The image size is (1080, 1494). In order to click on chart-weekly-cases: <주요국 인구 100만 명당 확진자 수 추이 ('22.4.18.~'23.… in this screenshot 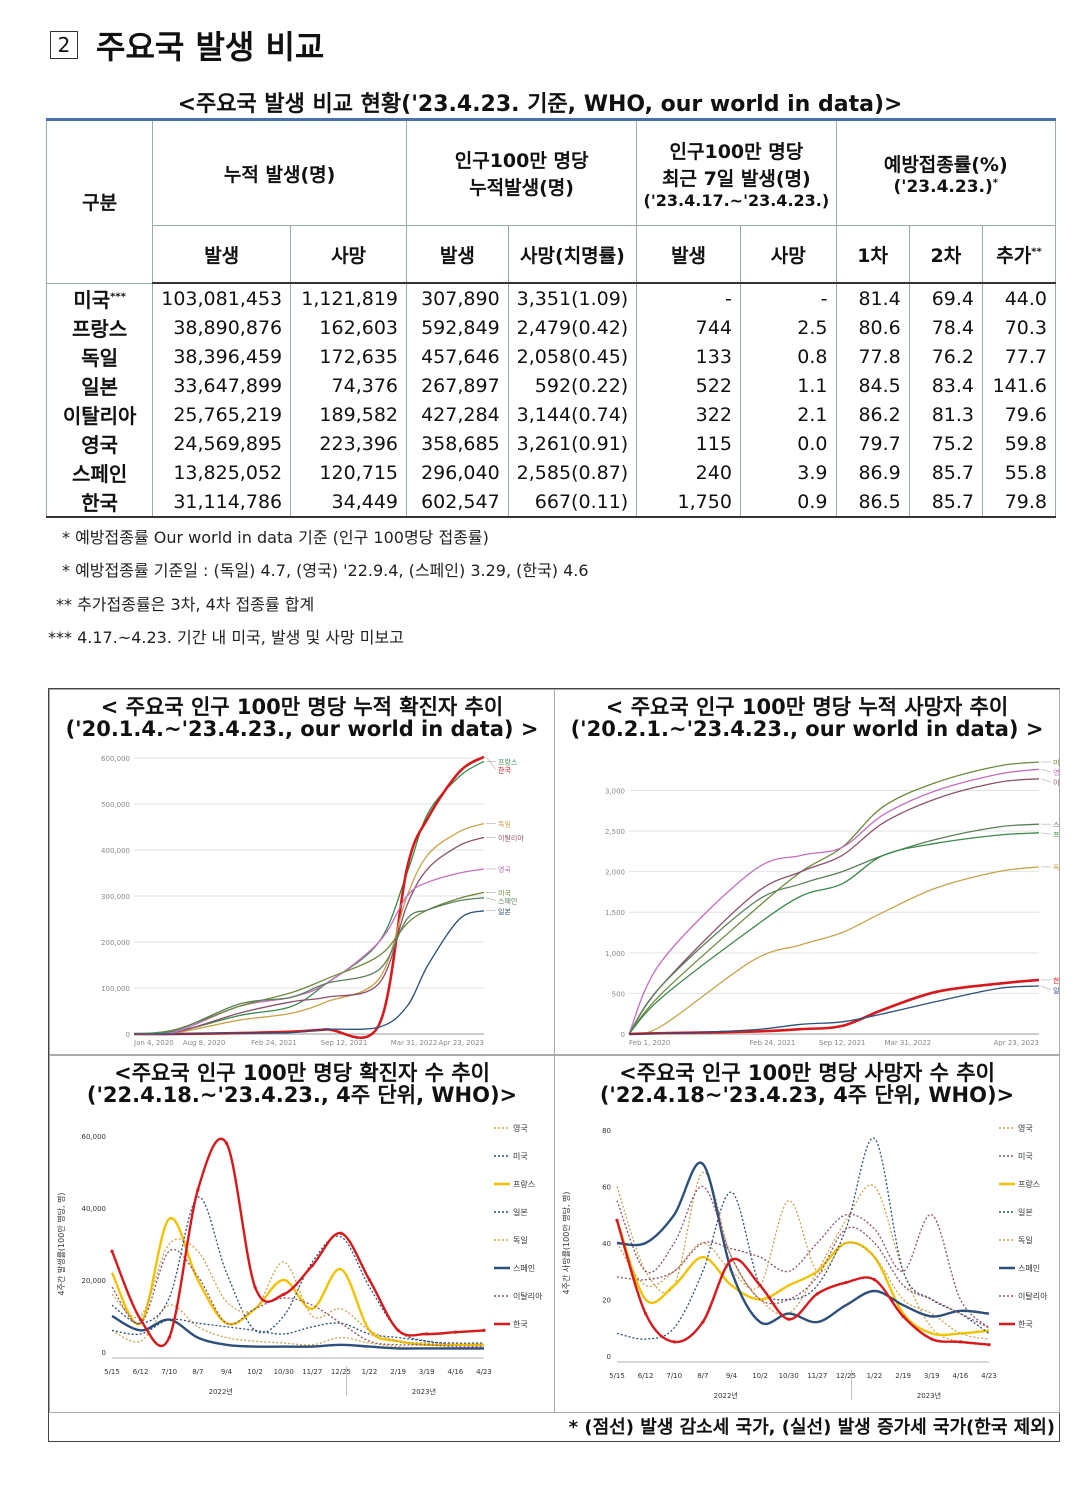, I will do `click(302, 1234)`.